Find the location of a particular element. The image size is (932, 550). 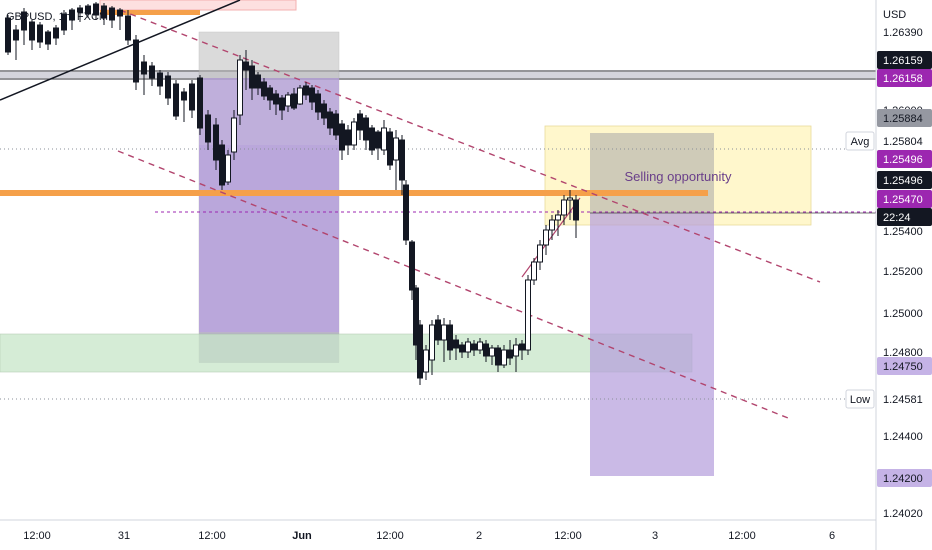

price-badge-tag-label: Avg is located at coordinates (860, 142).